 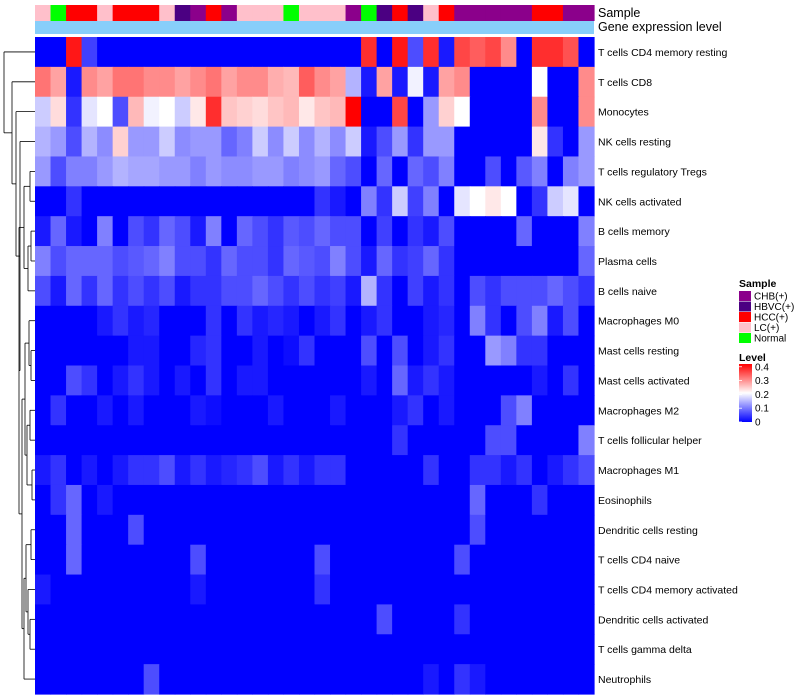 What do you see at coordinates (627, 262) in the screenshot?
I see `row-label: Plasma cells` at bounding box center [627, 262].